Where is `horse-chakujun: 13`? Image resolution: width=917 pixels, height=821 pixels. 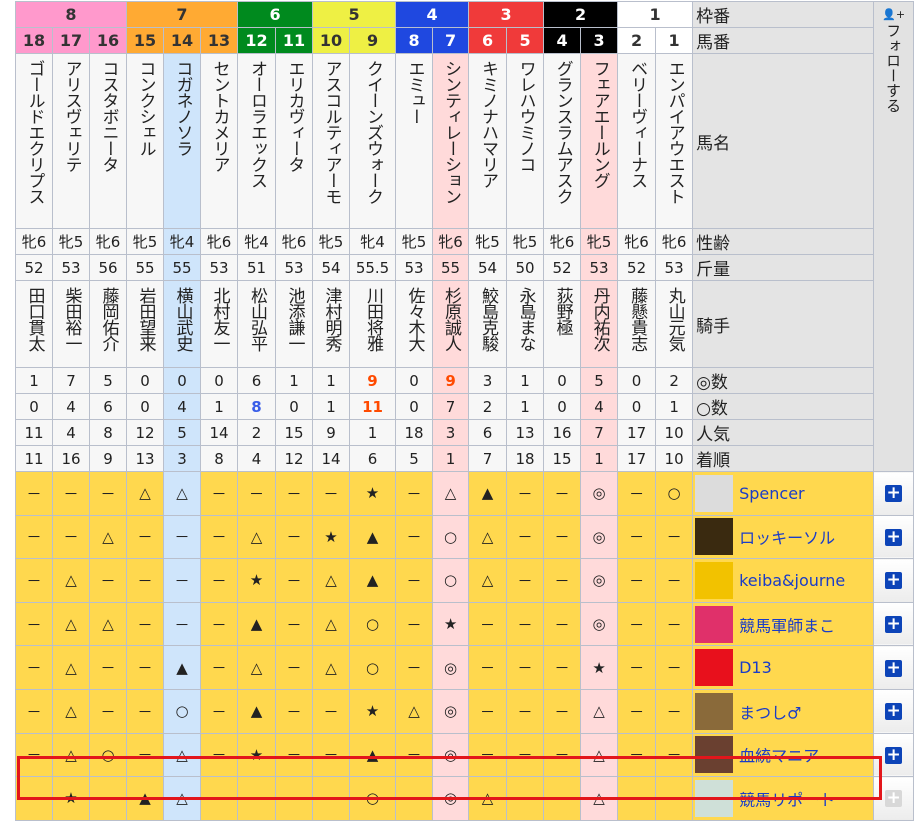 horse-chakujun: 13 is located at coordinates (145, 458).